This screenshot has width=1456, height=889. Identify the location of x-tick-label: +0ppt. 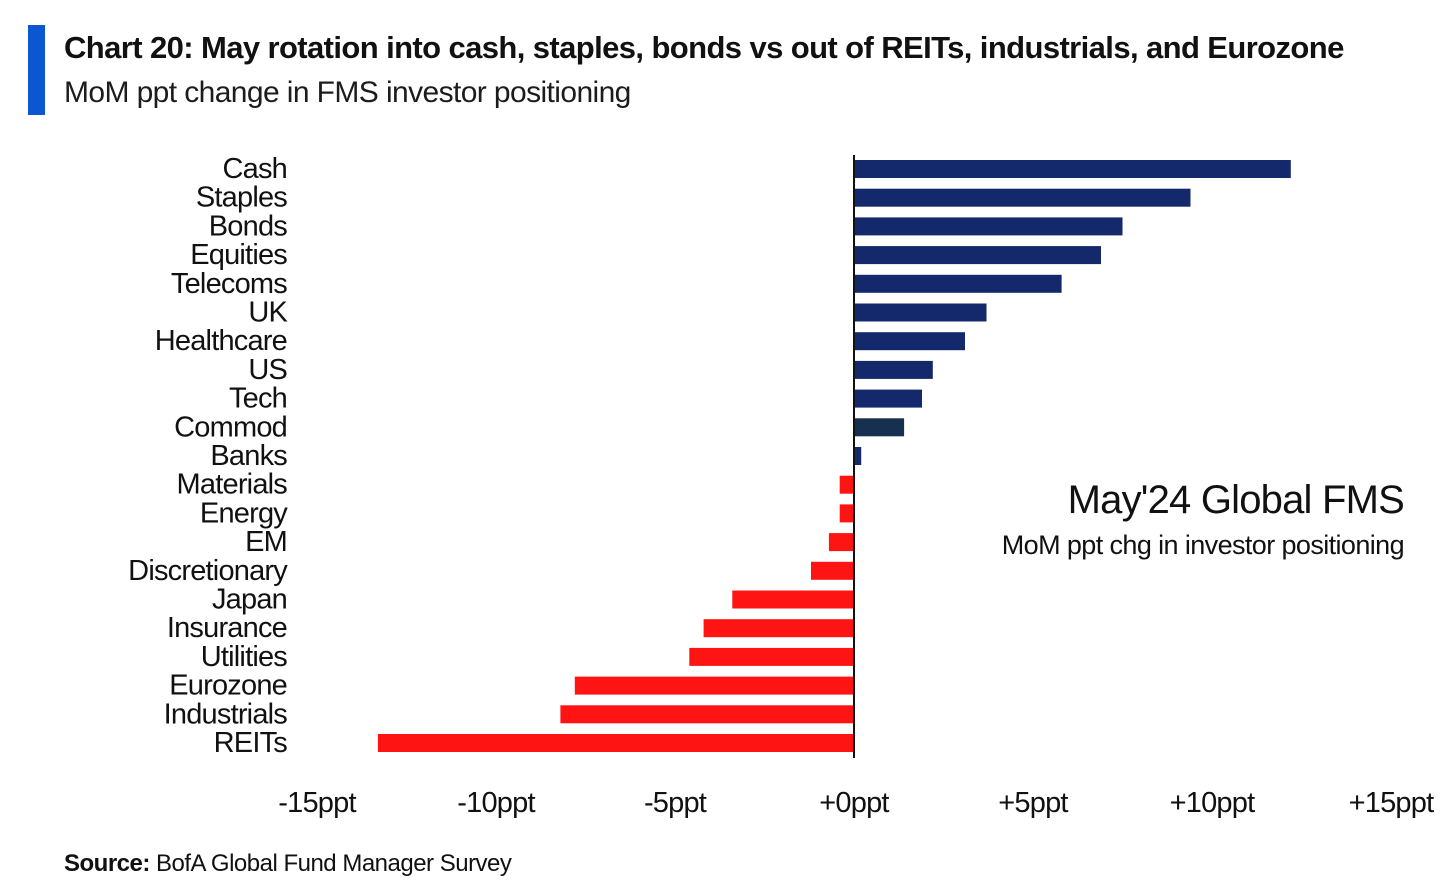
(854, 803).